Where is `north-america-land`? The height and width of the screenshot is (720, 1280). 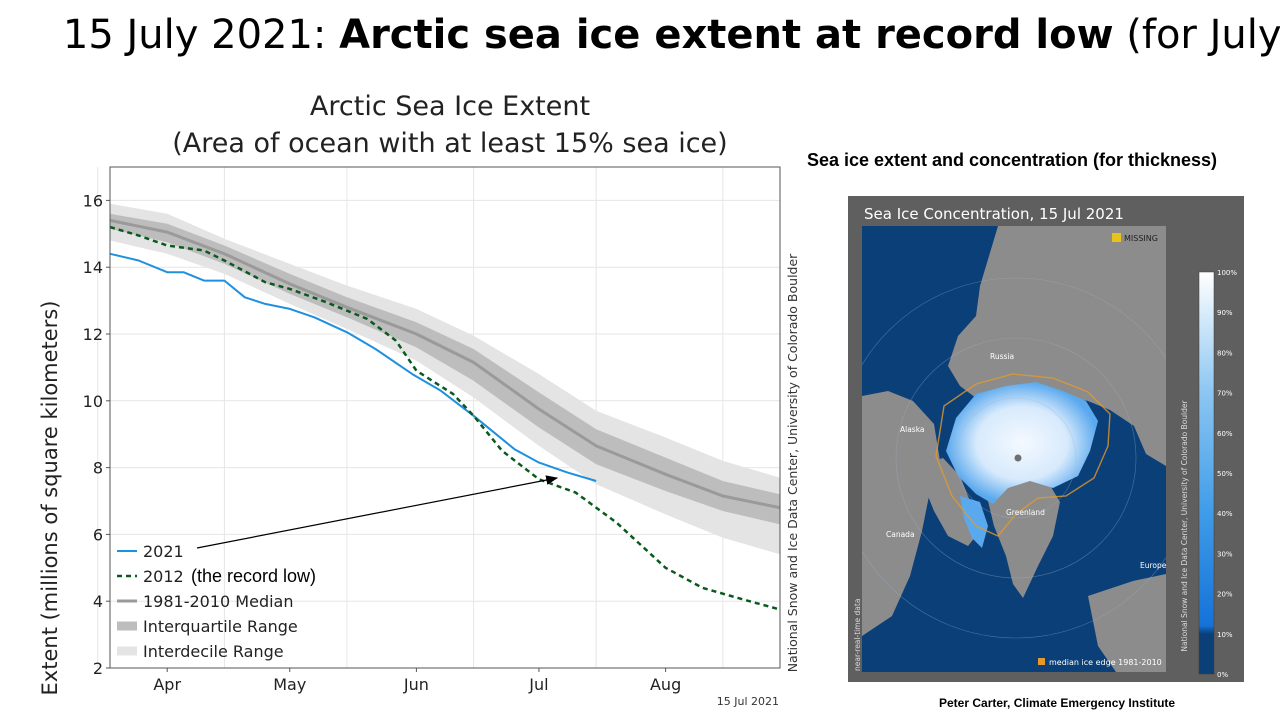 north-america-land is located at coordinates (901, 513).